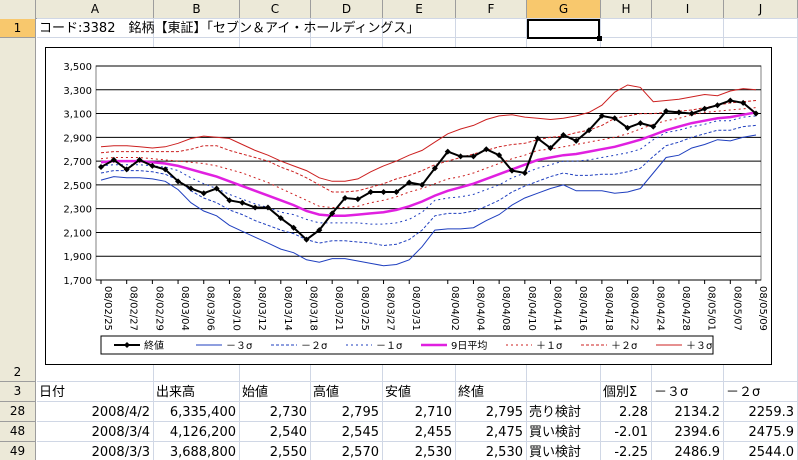 The image size is (798, 460). What do you see at coordinates (563, 29) in the screenshot?
I see `selected-cell-g1` at bounding box center [563, 29].